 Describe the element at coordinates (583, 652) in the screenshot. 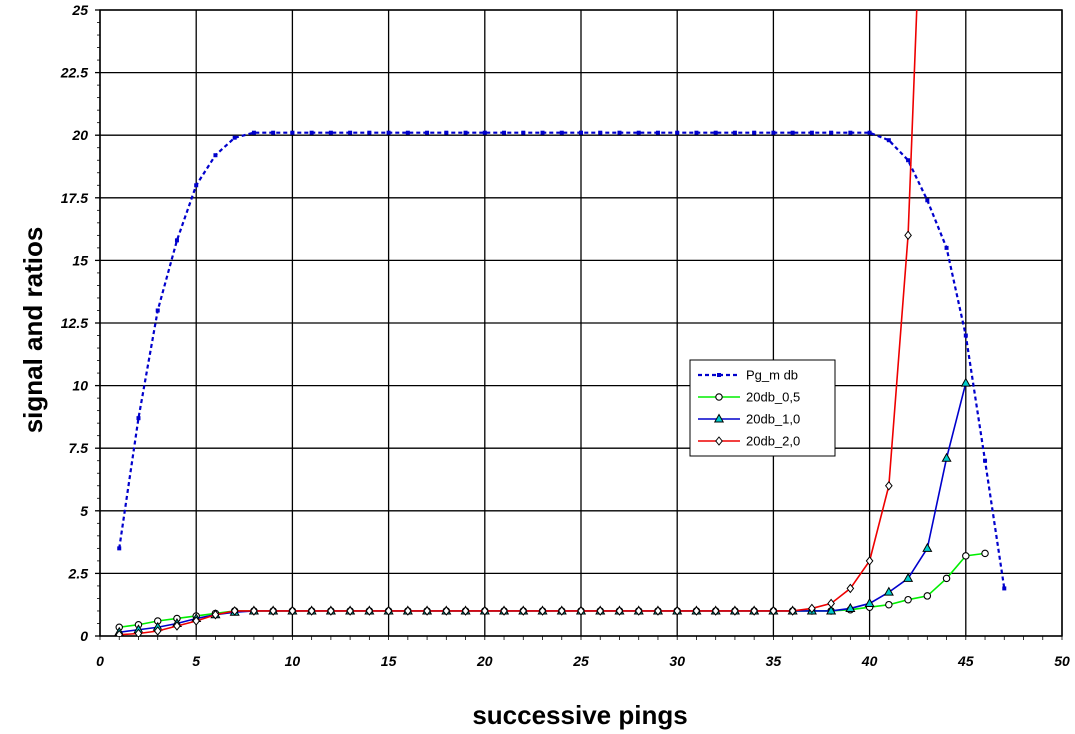

I see `x-axis-ticks: 0 5 10 15 20 25 30 35 40 45 50` at that location.